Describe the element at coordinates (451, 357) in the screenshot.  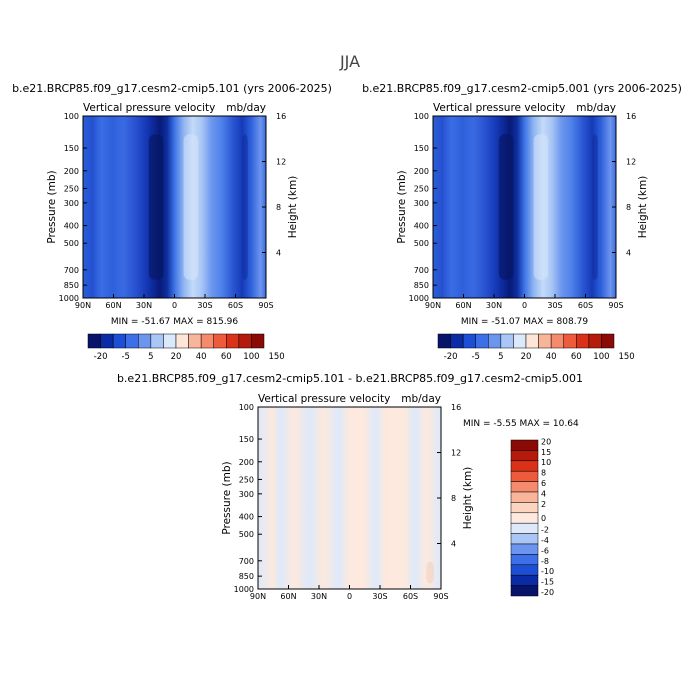
I see `colorbar-label: -20` at that location.